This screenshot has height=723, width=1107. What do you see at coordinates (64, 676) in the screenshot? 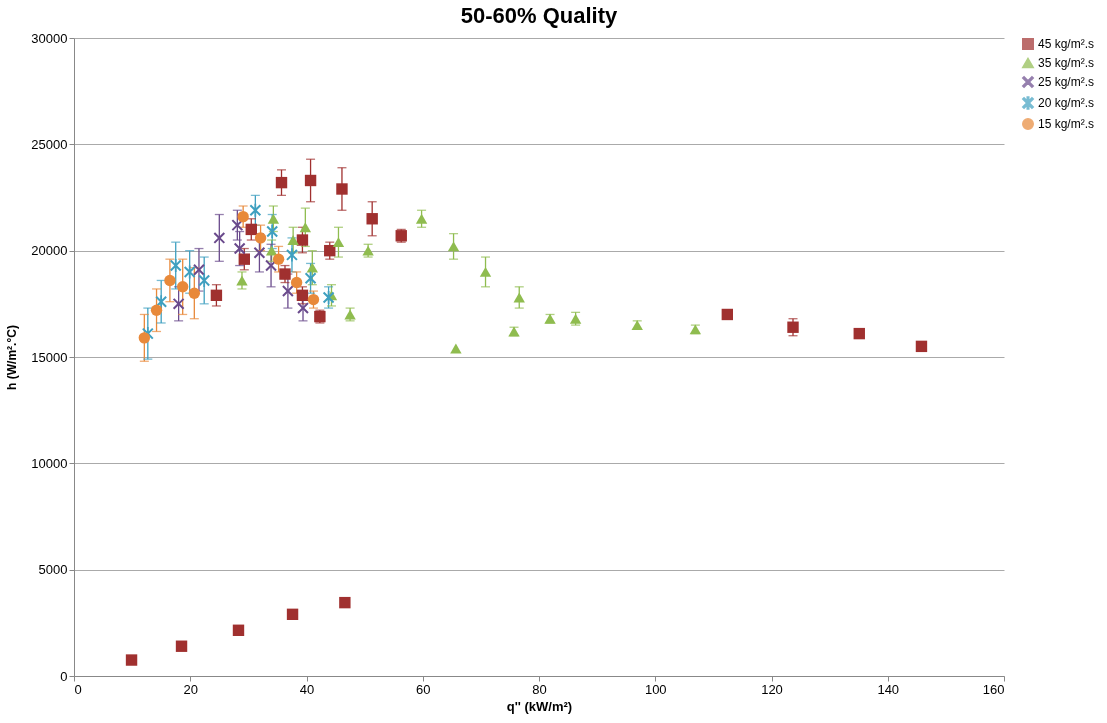
I see `y-tick-label: 0` at bounding box center [64, 676].